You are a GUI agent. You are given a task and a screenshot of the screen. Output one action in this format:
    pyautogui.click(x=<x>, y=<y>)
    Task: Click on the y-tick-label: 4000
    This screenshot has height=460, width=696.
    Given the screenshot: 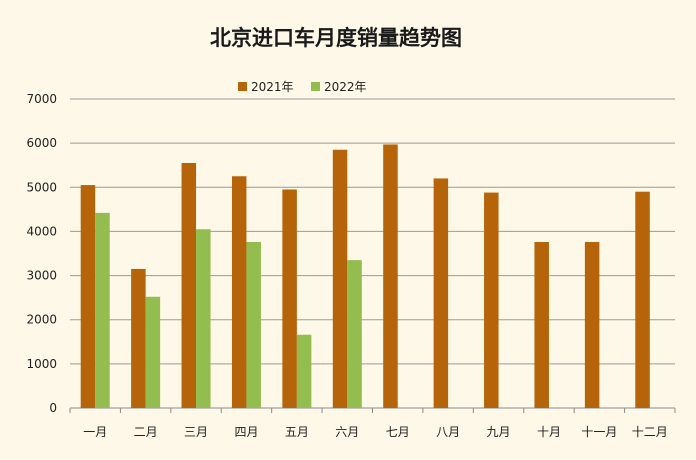 What is the action you would take?
    pyautogui.click(x=41, y=231)
    